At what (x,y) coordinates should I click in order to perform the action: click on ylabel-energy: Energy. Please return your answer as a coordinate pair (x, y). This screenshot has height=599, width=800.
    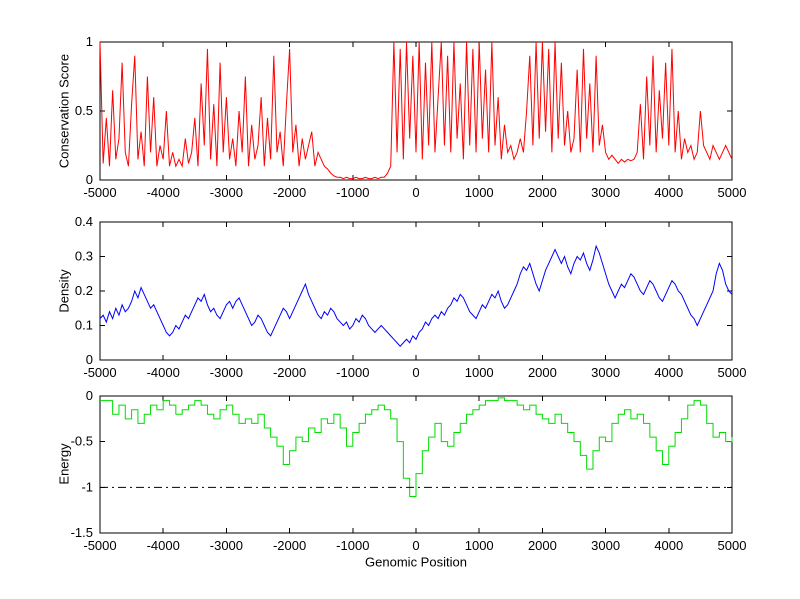
    Looking at the image, I should click on (64, 464).